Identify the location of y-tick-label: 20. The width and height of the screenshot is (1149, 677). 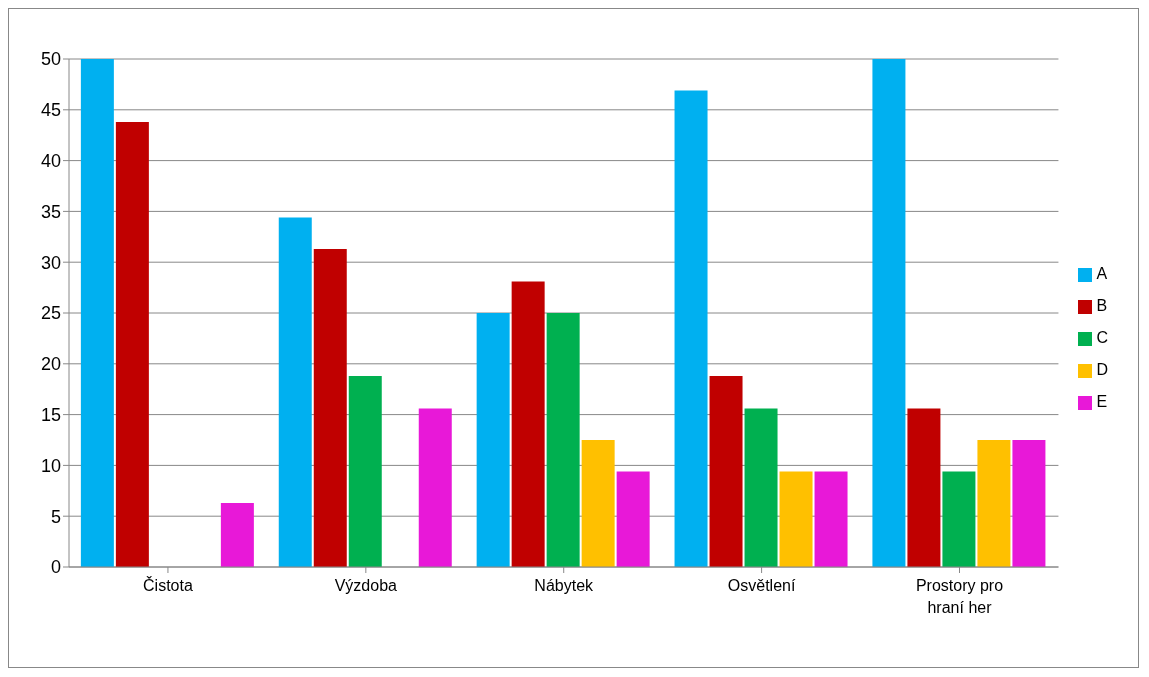
(50, 364).